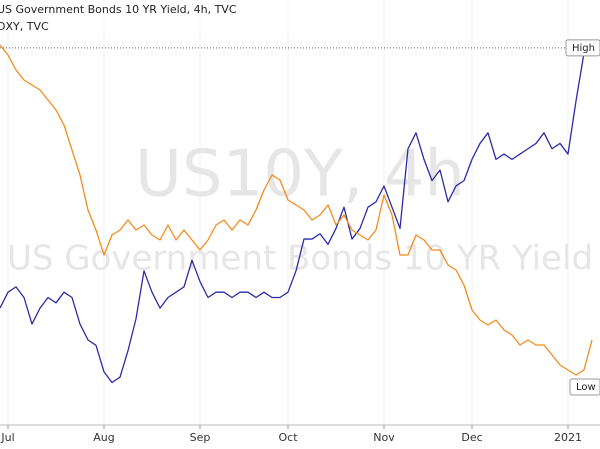 The height and width of the screenshot is (449, 600). What do you see at coordinates (165, 18) in the screenshot?
I see `header-bg` at bounding box center [165, 18].